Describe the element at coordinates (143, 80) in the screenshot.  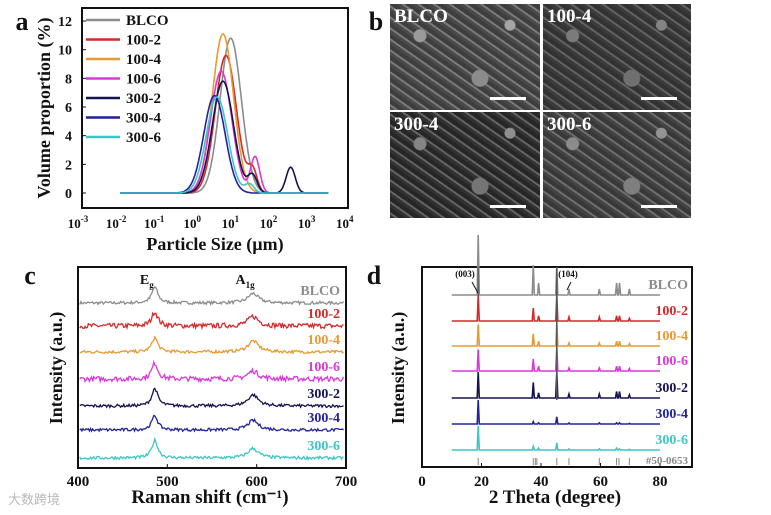
I see `legend-label: 100-6` at that location.